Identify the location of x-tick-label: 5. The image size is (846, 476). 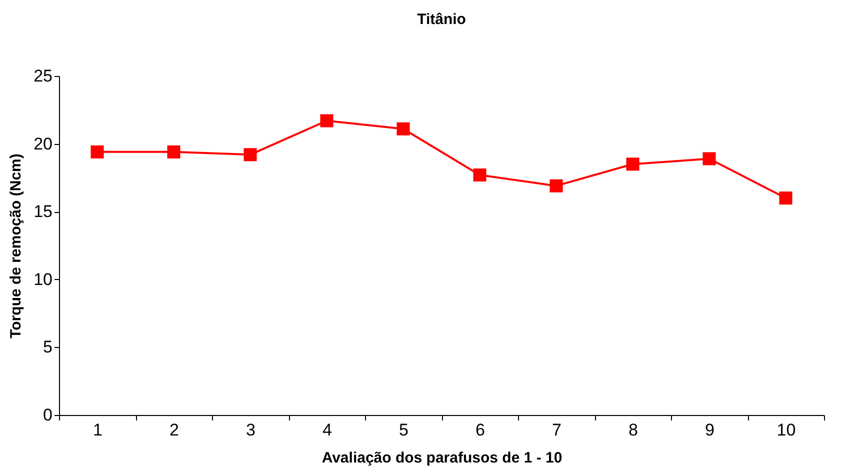
(403, 430).